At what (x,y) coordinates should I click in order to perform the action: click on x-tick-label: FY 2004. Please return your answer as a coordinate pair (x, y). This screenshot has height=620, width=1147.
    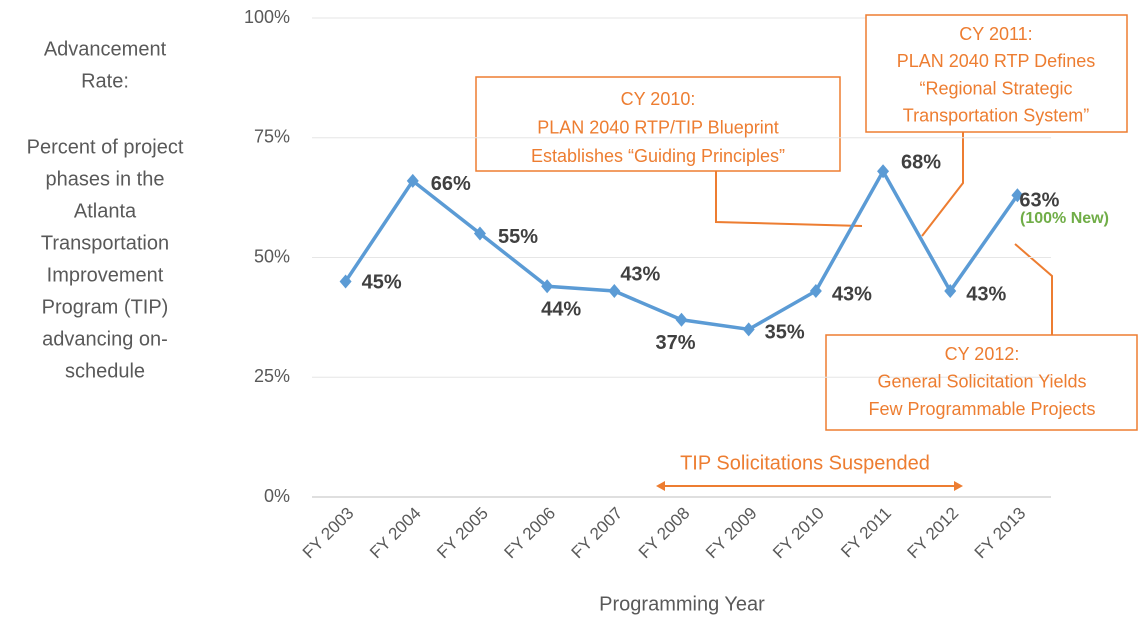
    Looking at the image, I should click on (395, 533).